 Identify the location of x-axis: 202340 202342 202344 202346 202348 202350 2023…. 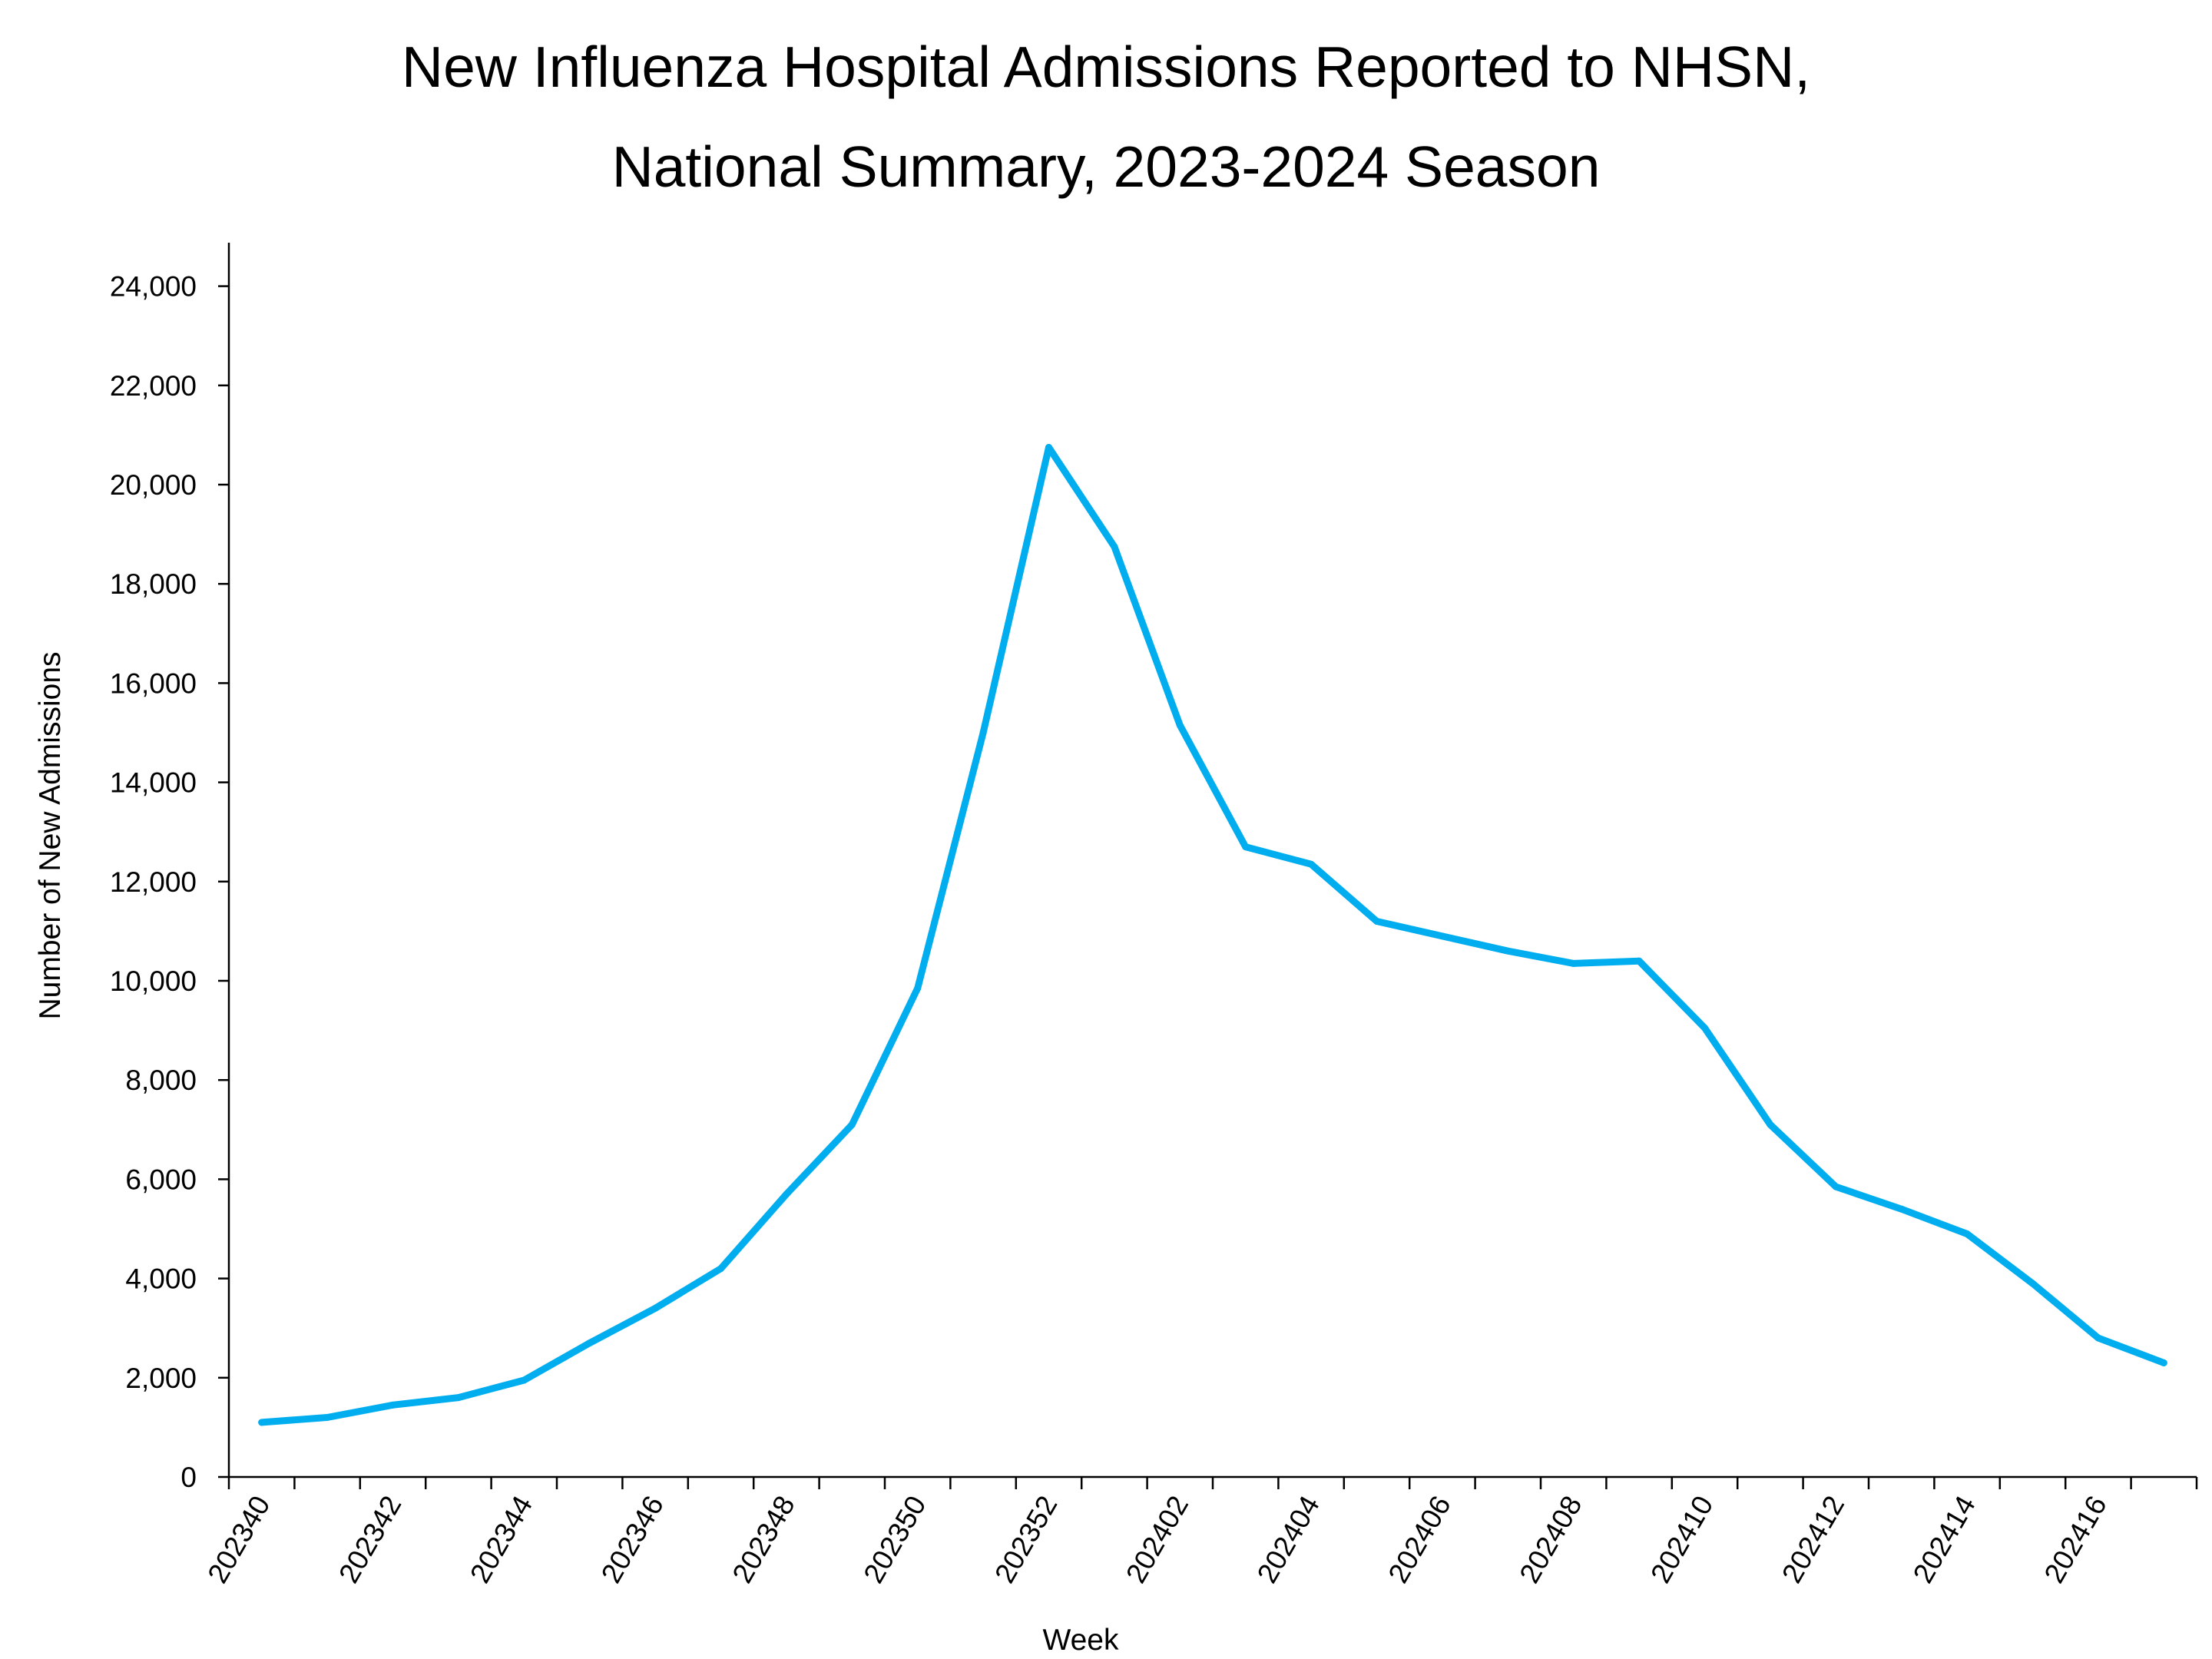
(1199, 1531).